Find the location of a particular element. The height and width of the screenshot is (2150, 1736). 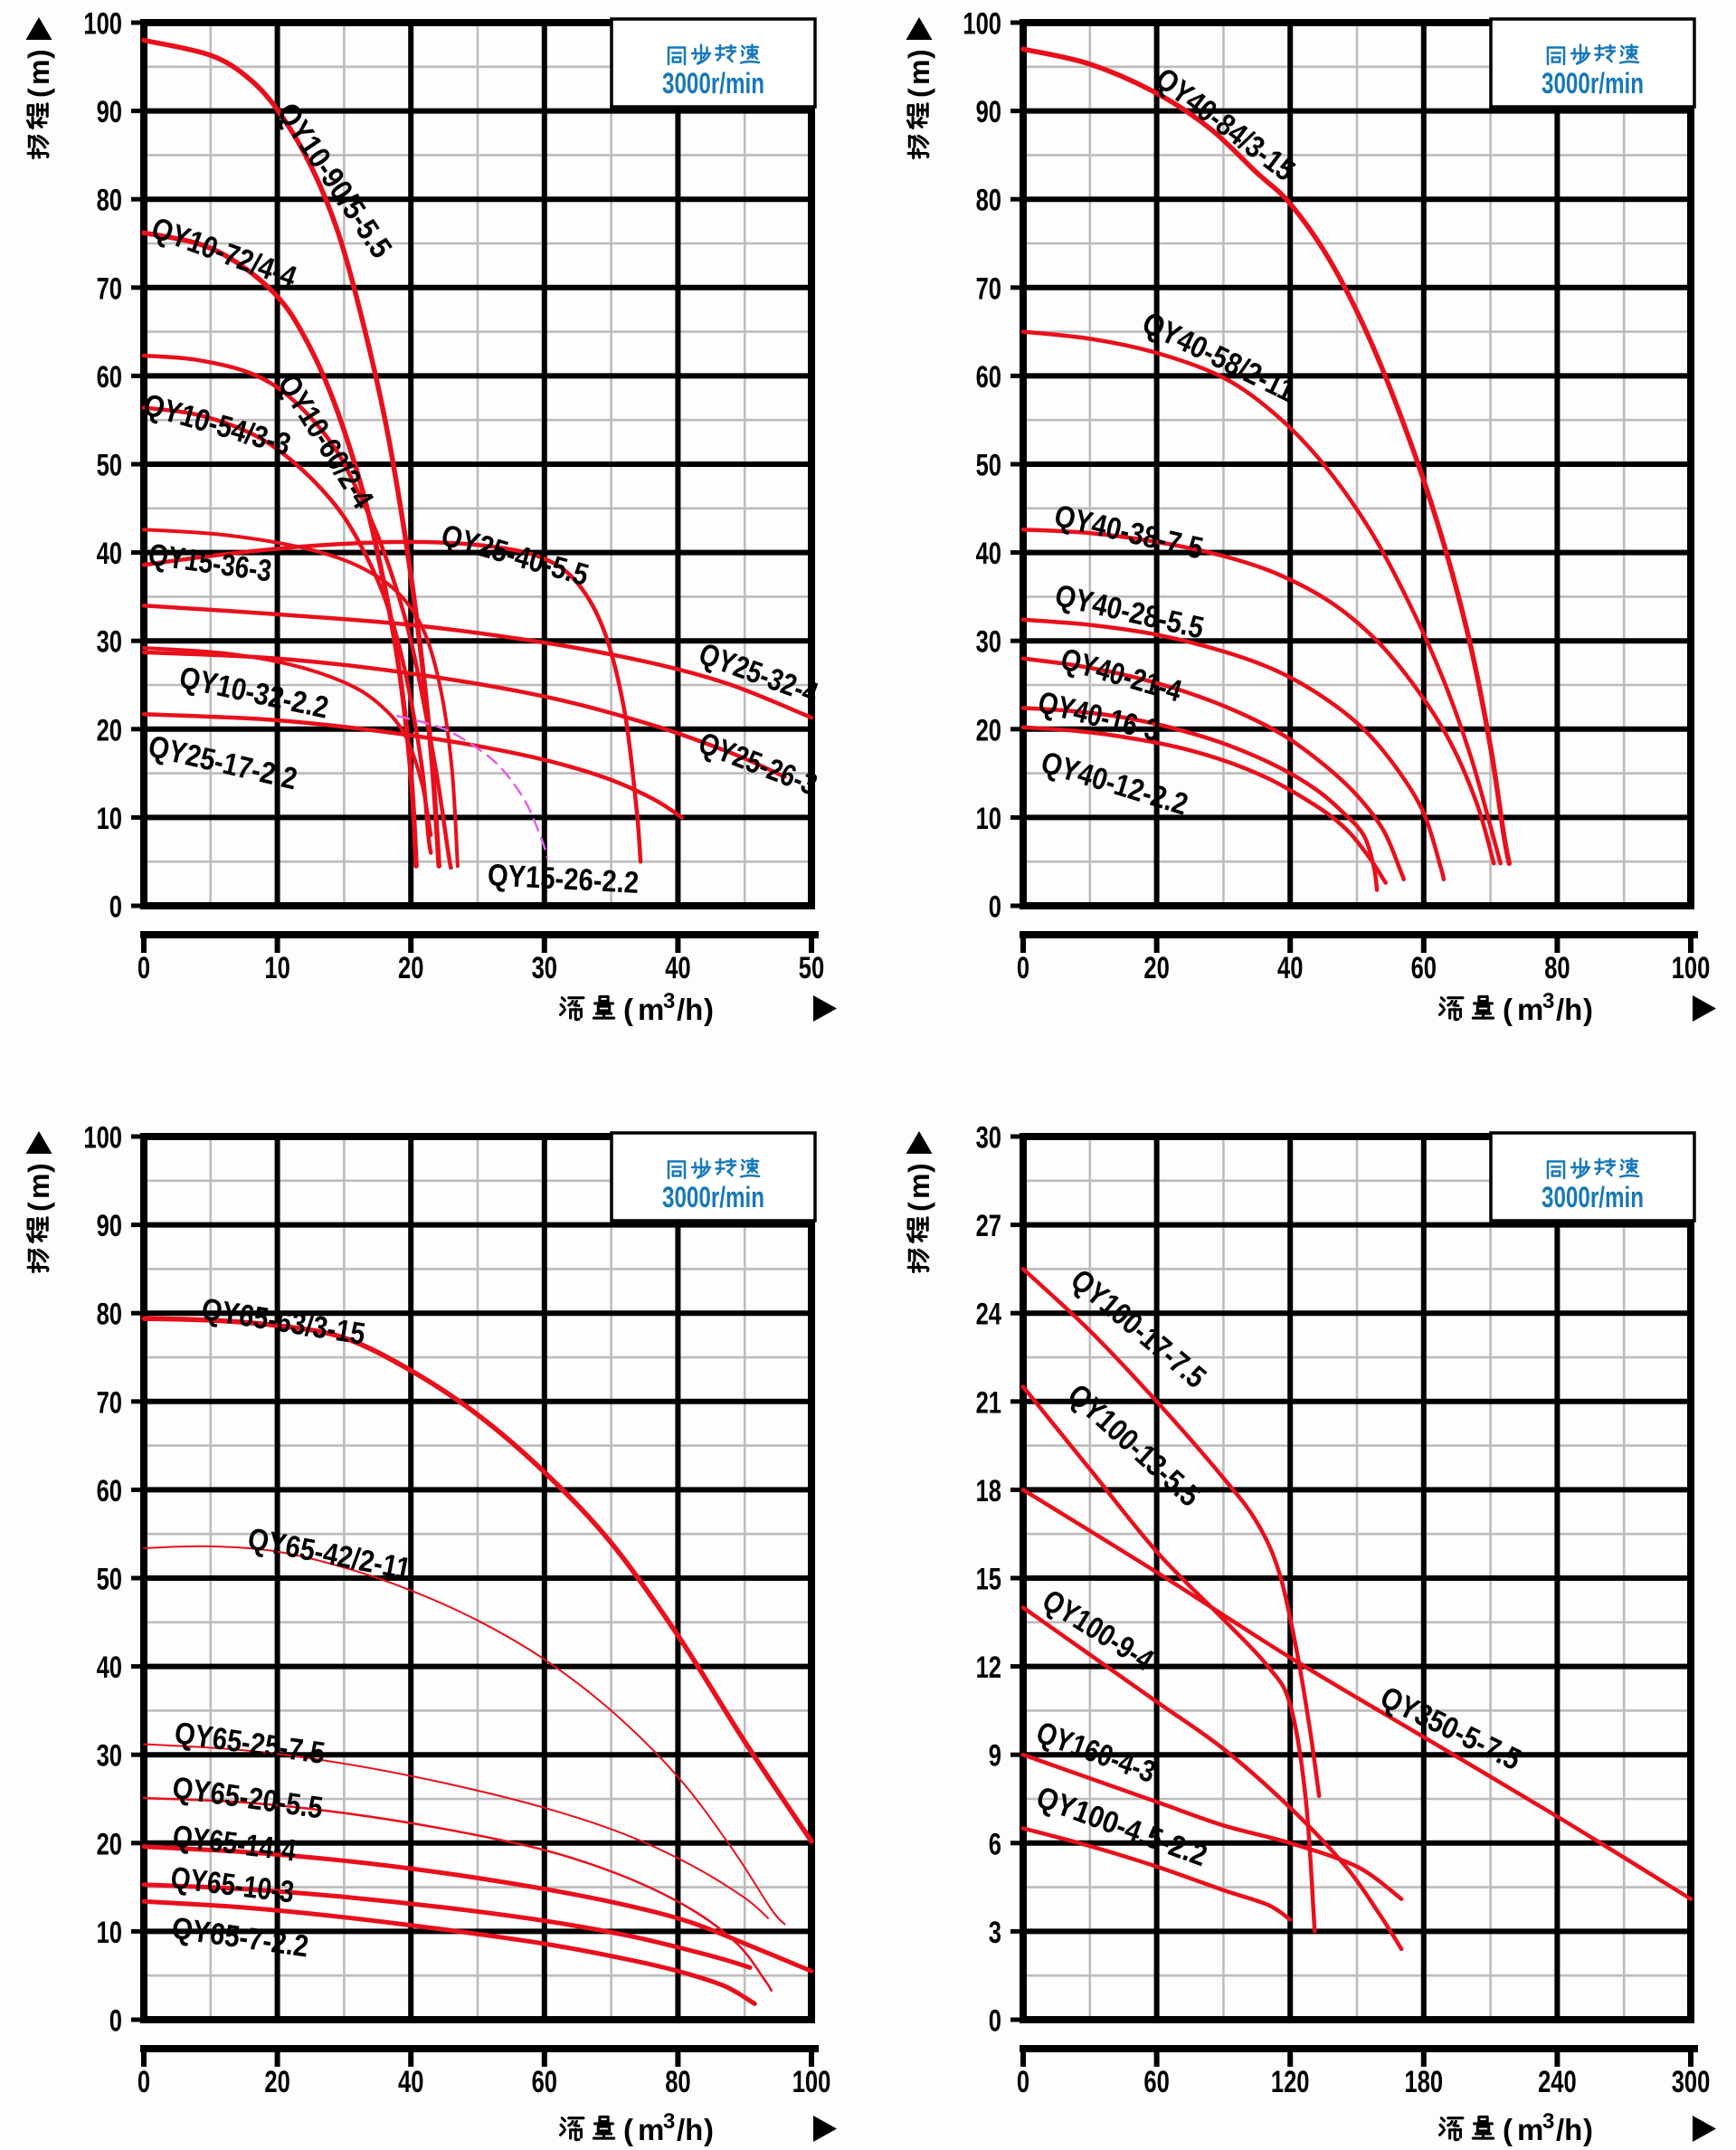

svg-text: 6 is located at coordinates (995, 1844).